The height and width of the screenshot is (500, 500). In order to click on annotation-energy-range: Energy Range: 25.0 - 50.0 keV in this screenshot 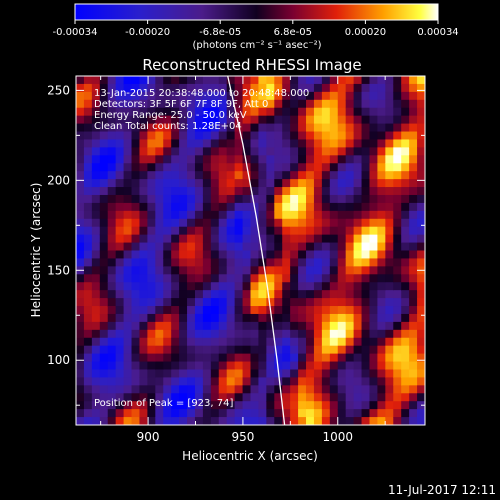, I will do `click(170, 115)`.